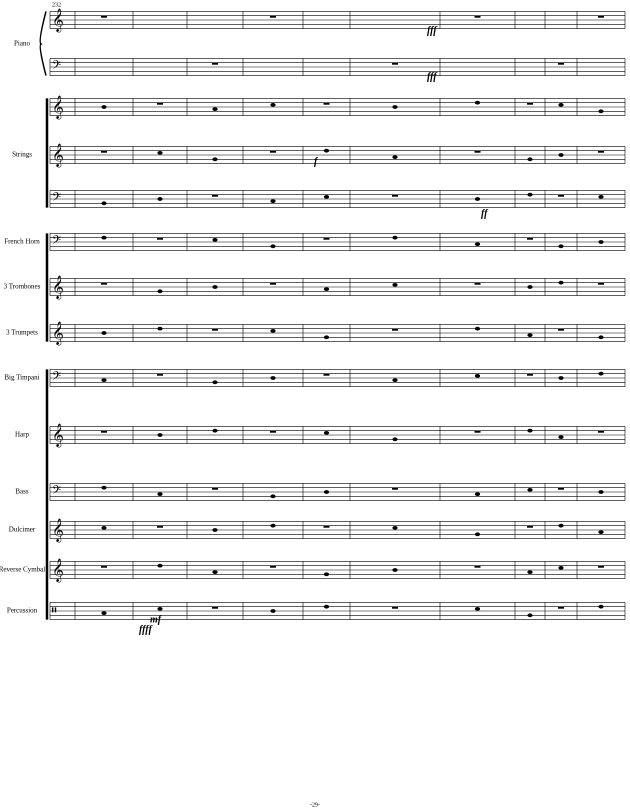  I want to click on instrument-name: Bass, so click(22, 492).